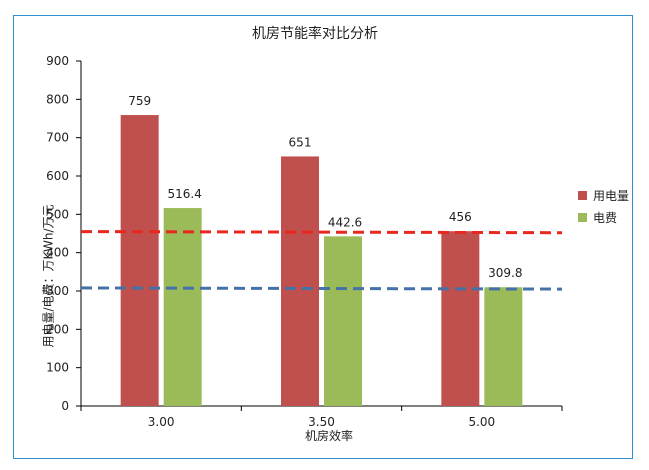  What do you see at coordinates (345, 222) in the screenshot?
I see `data-label: 442.6` at bounding box center [345, 222].